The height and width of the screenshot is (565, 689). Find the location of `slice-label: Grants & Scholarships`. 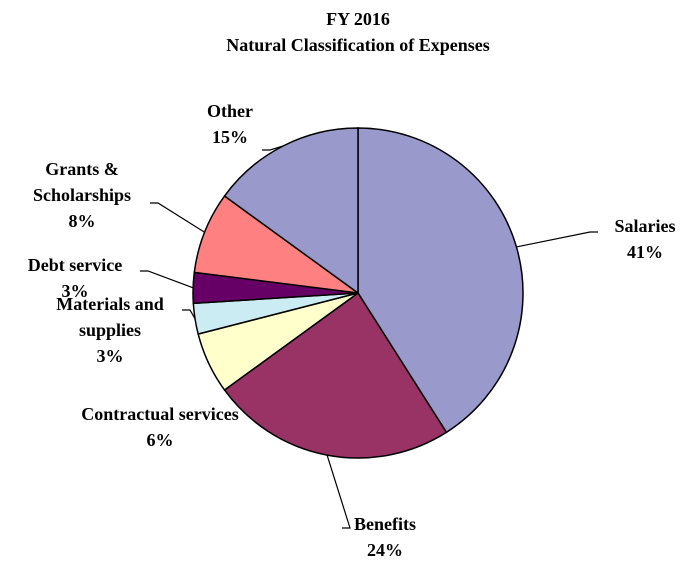

slice-label: Grants & Scholarships is located at coordinates (82, 182).